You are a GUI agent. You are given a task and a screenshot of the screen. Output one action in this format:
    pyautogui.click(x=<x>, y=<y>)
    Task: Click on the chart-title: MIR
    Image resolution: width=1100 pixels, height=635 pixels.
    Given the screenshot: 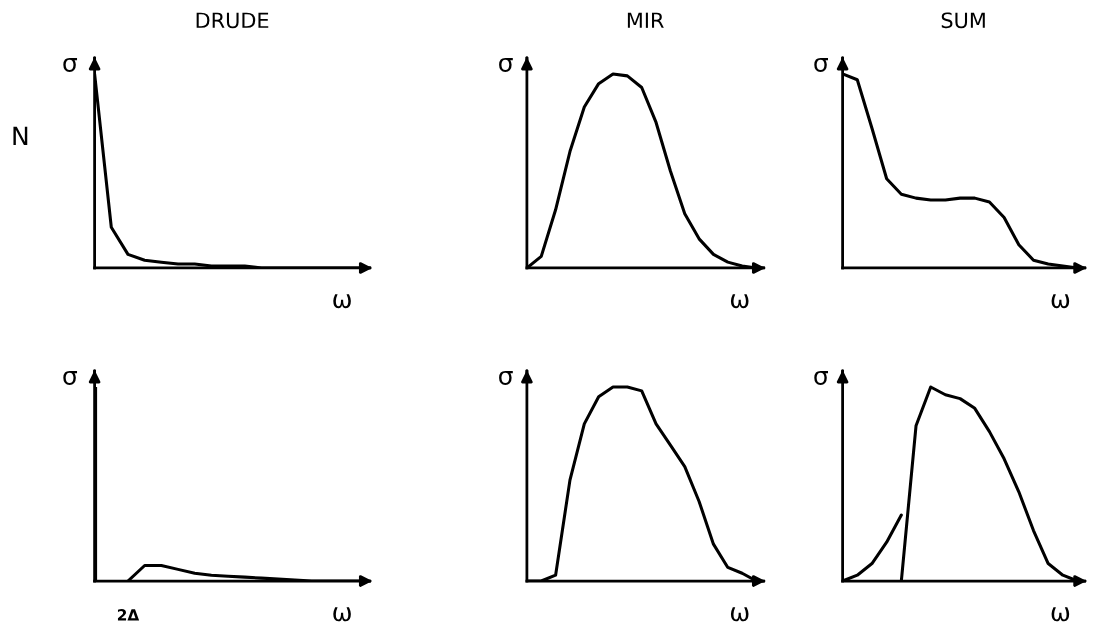 What is the action you would take?
    pyautogui.click(x=645, y=20)
    